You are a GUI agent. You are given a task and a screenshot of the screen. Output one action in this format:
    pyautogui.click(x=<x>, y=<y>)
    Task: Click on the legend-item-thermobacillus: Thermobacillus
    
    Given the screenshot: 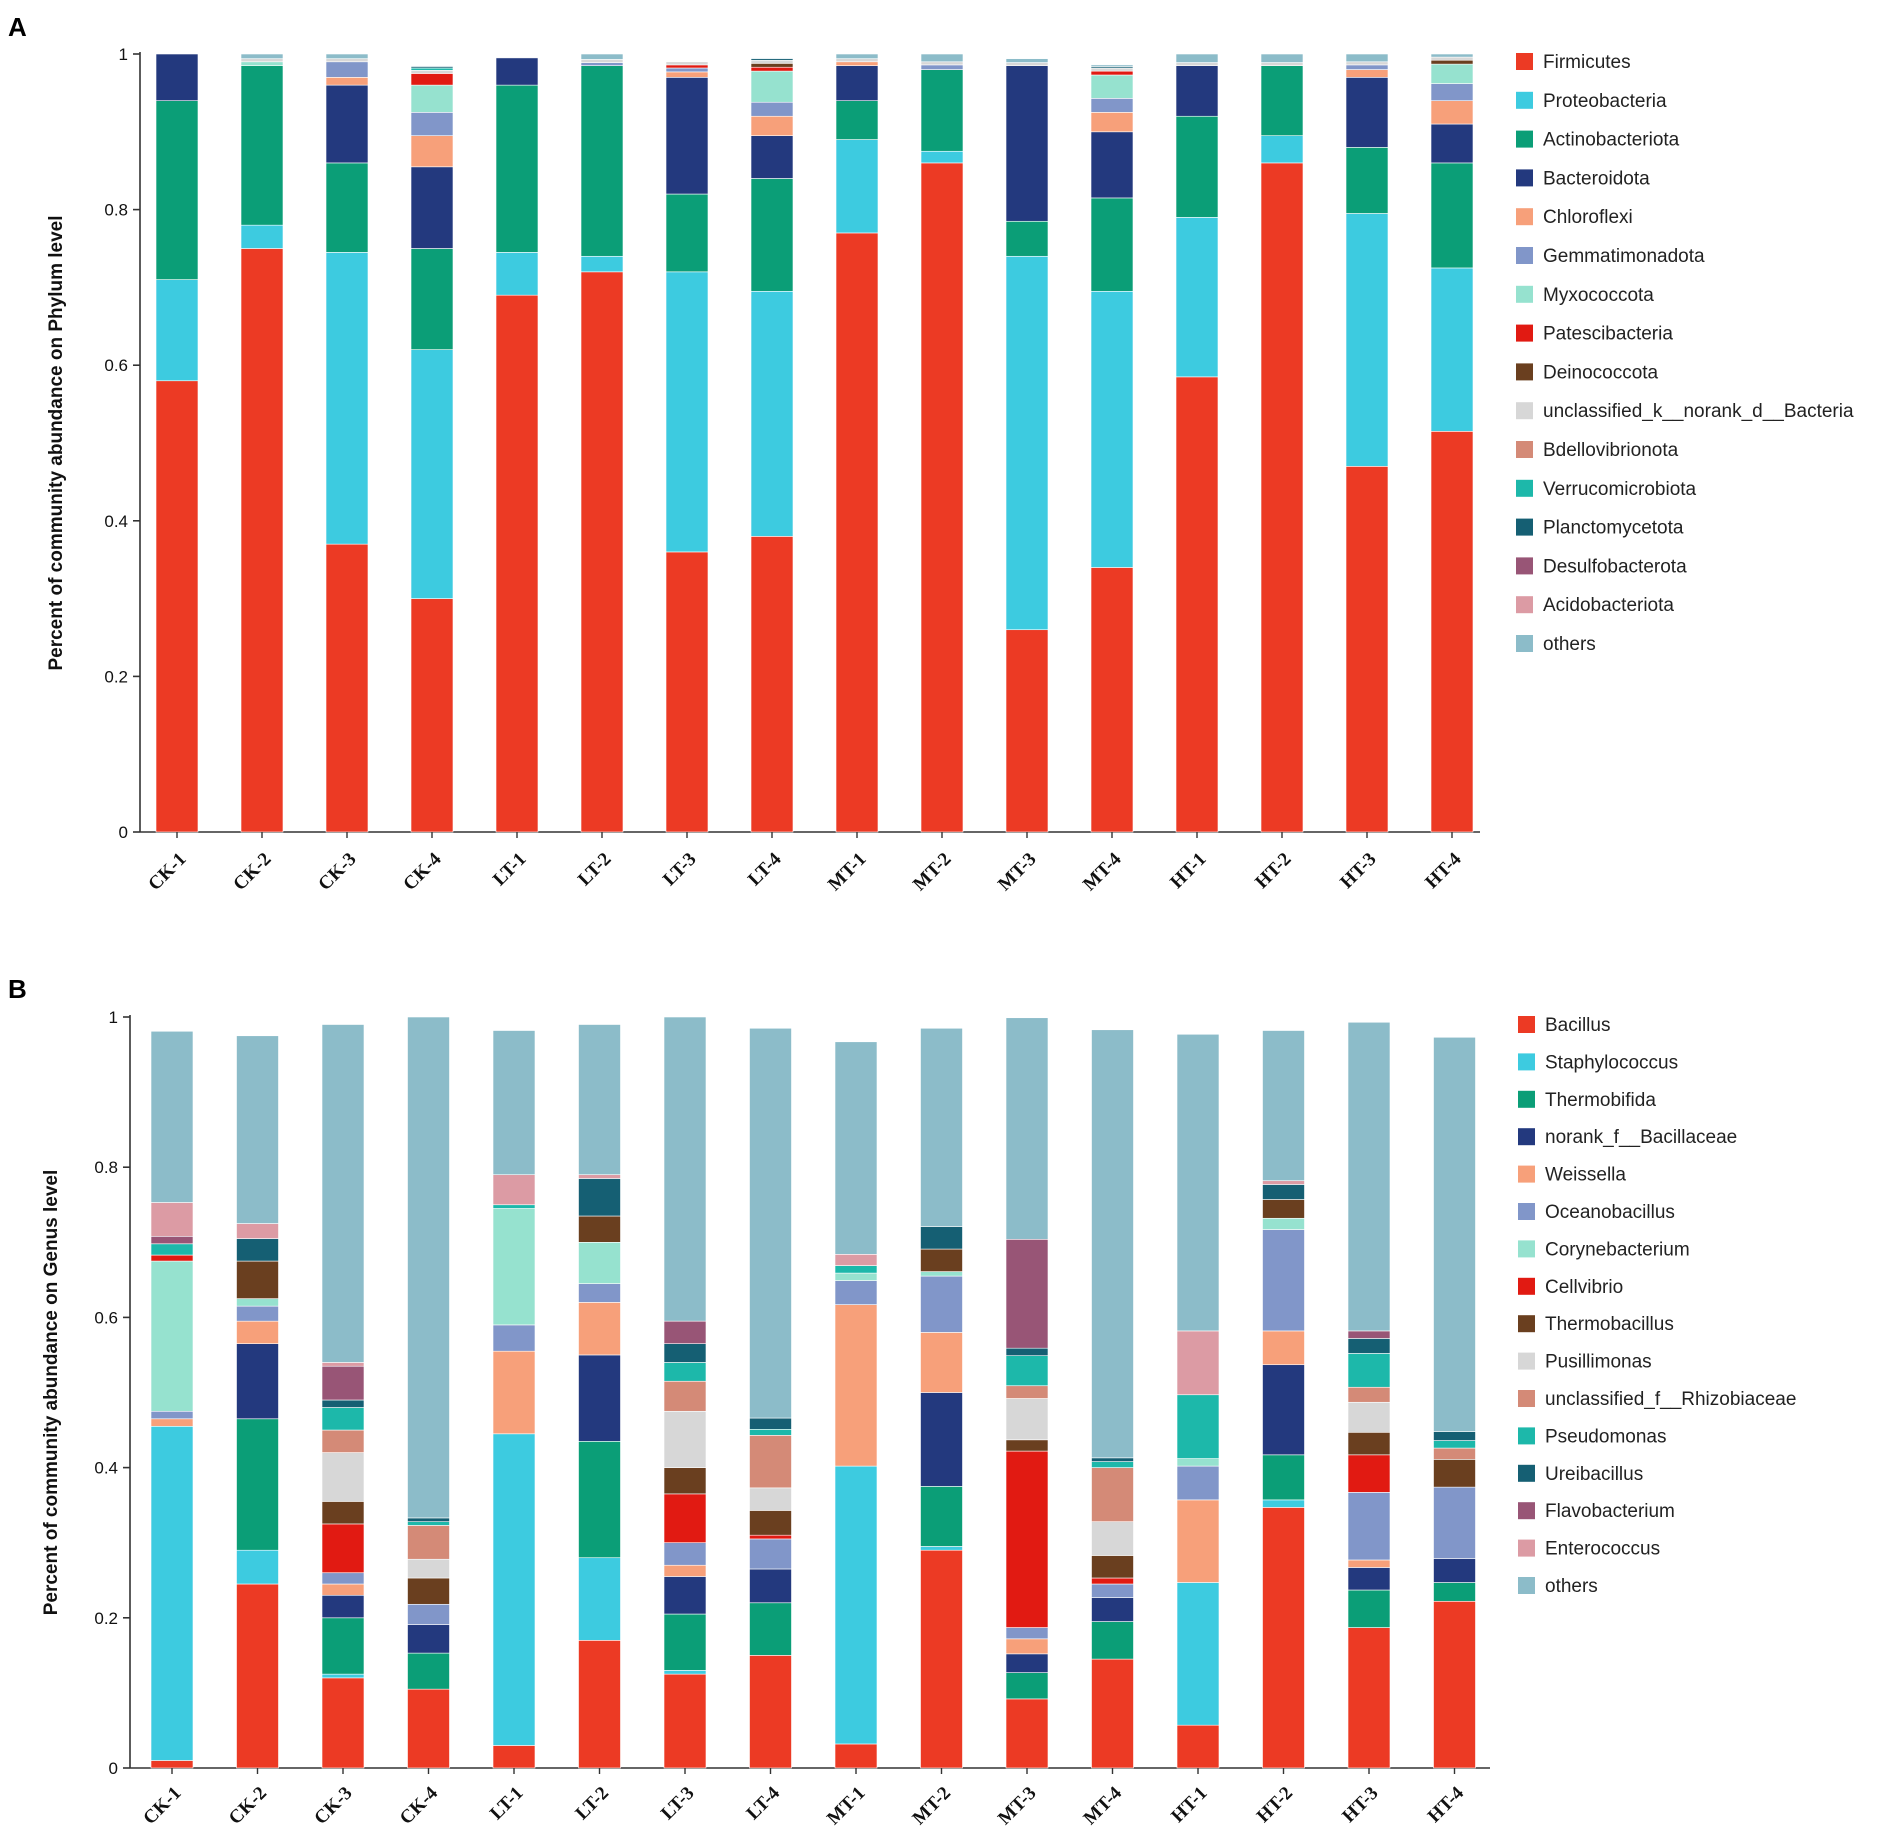 What is the action you would take?
    pyautogui.click(x=1596, y=1324)
    